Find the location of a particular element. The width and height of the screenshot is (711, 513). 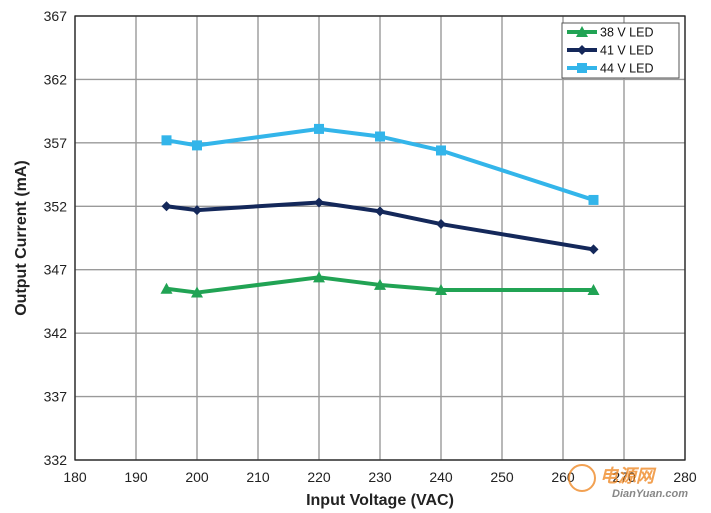

x-tick-label: 220 is located at coordinates (319, 477).